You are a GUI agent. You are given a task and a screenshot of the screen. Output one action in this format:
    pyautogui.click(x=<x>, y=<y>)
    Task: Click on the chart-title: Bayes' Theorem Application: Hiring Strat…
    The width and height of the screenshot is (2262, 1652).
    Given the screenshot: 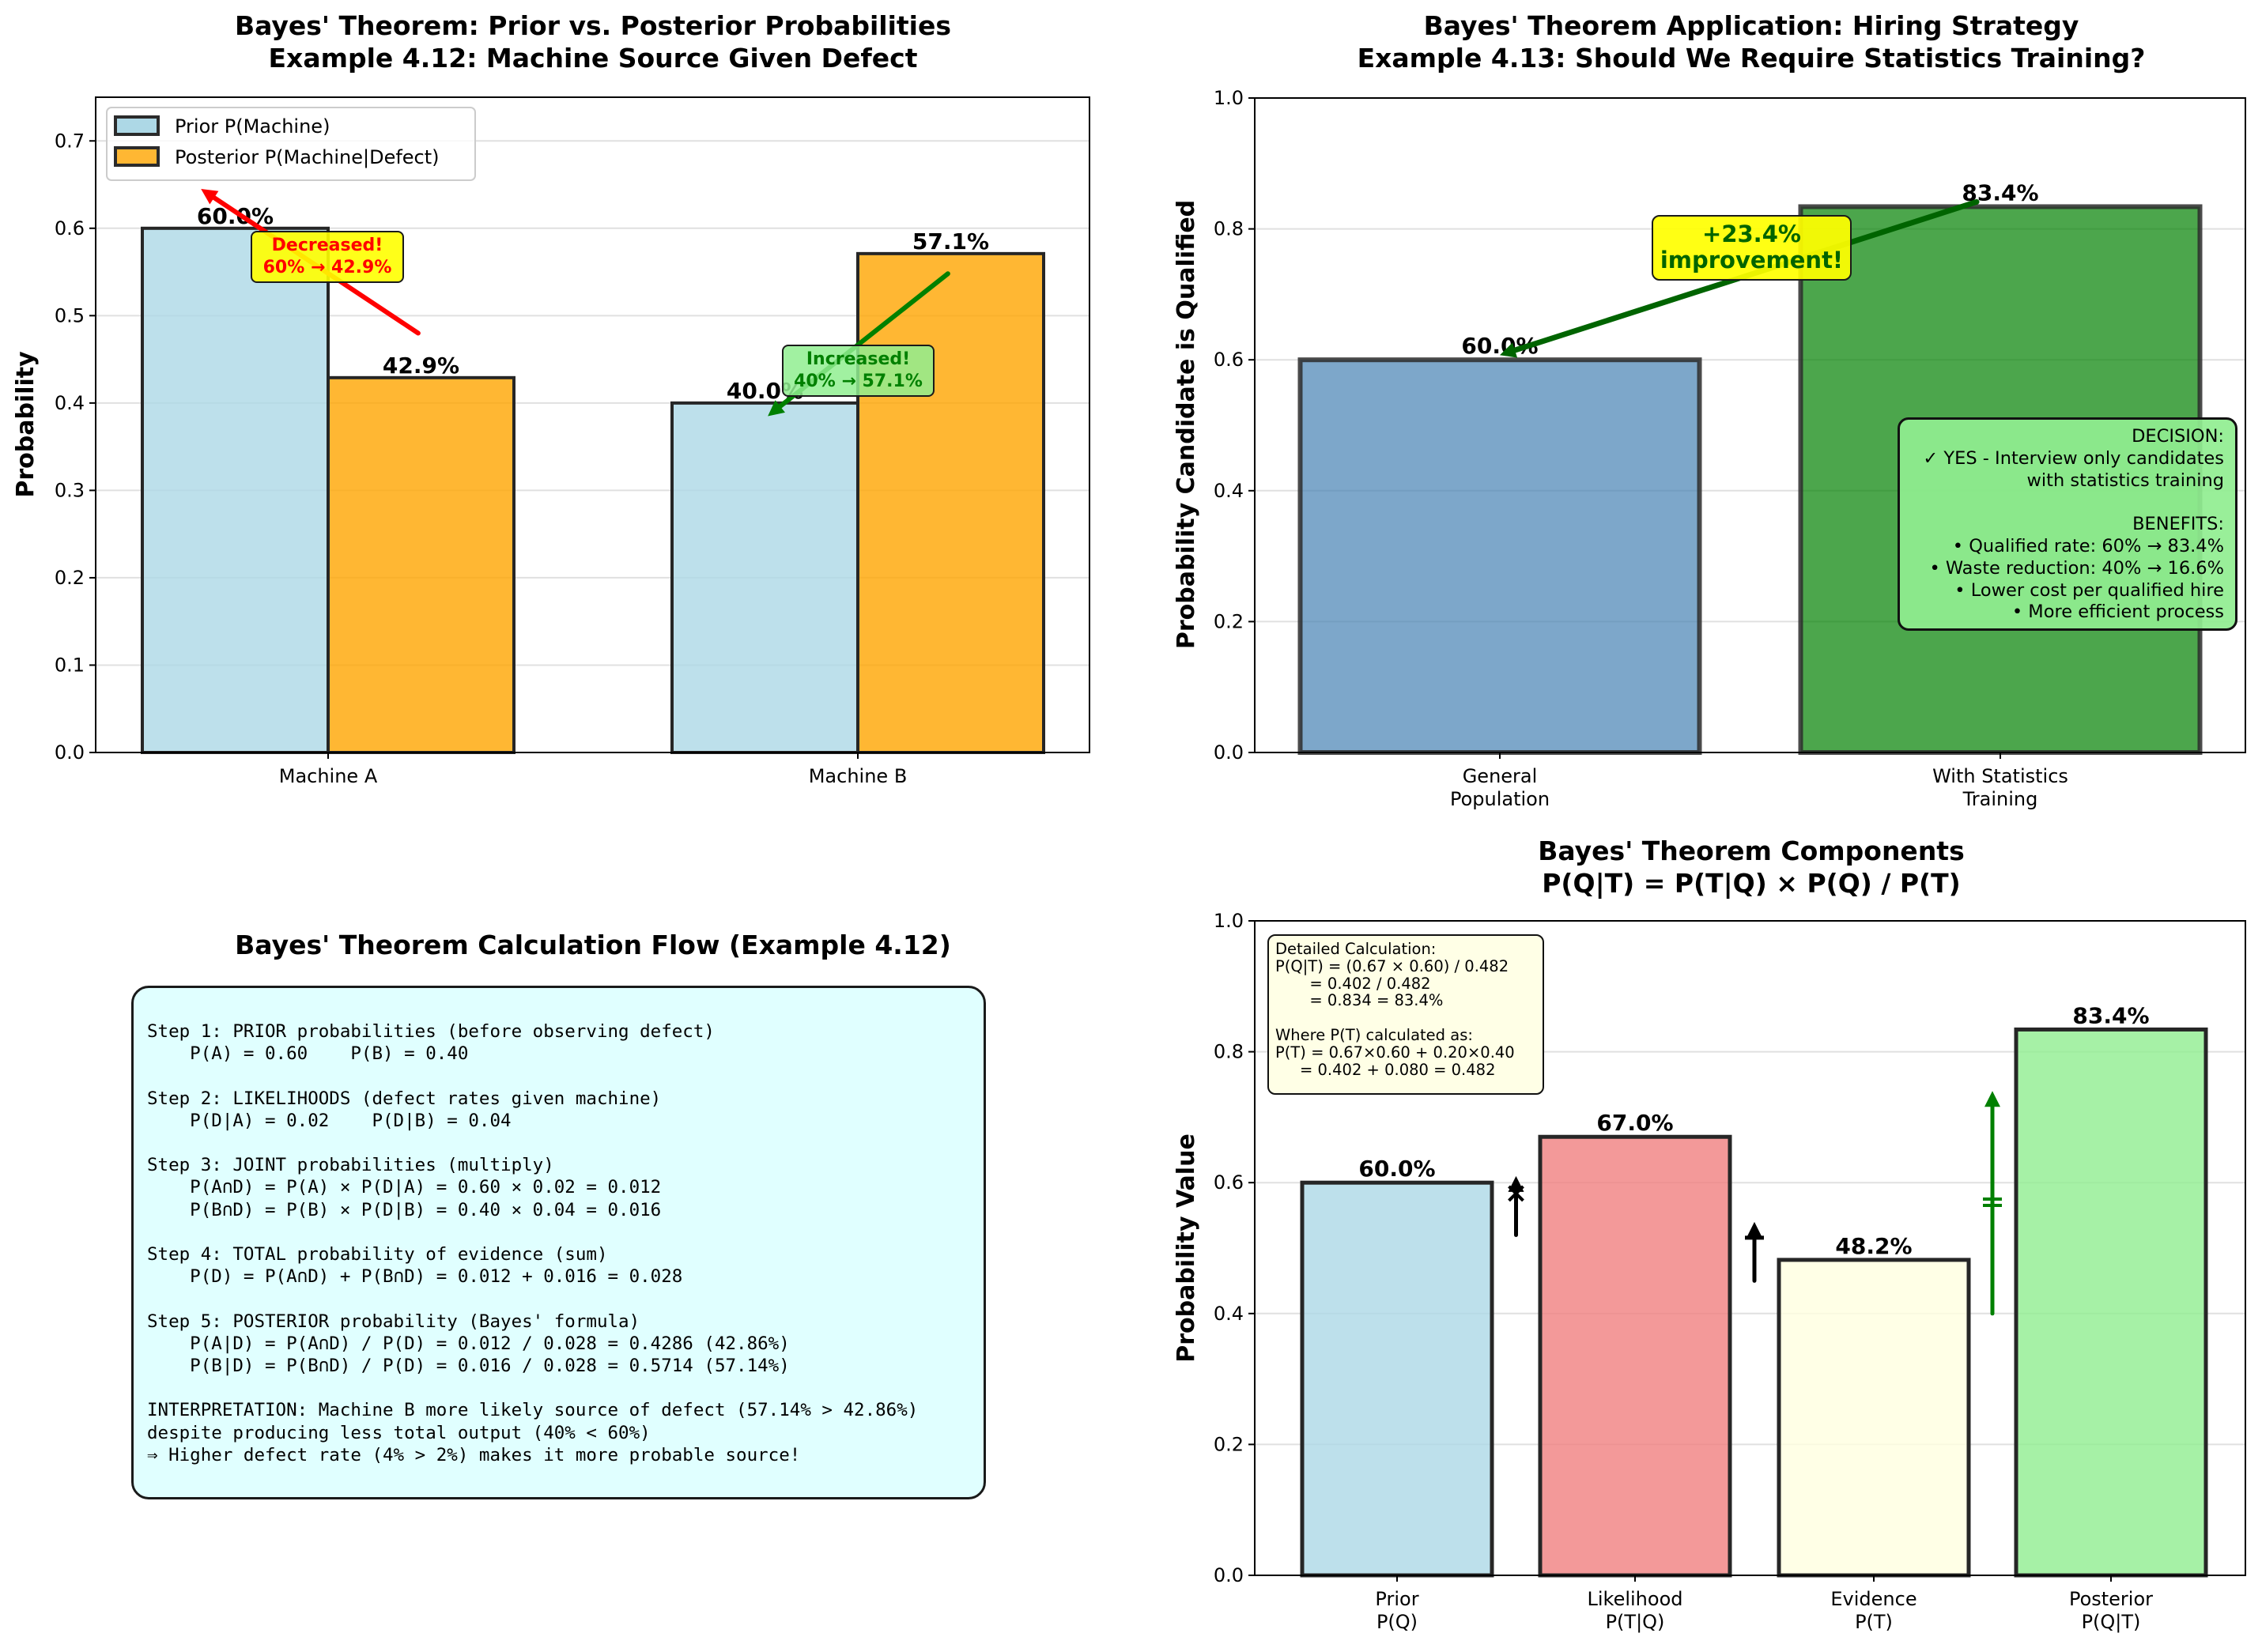 What is the action you would take?
    pyautogui.click(x=1751, y=25)
    